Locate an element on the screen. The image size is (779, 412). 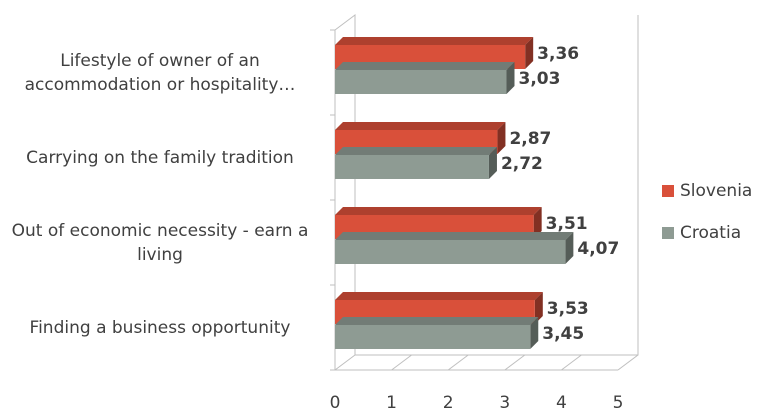
value-label: 3,03 is located at coordinates (539, 79).